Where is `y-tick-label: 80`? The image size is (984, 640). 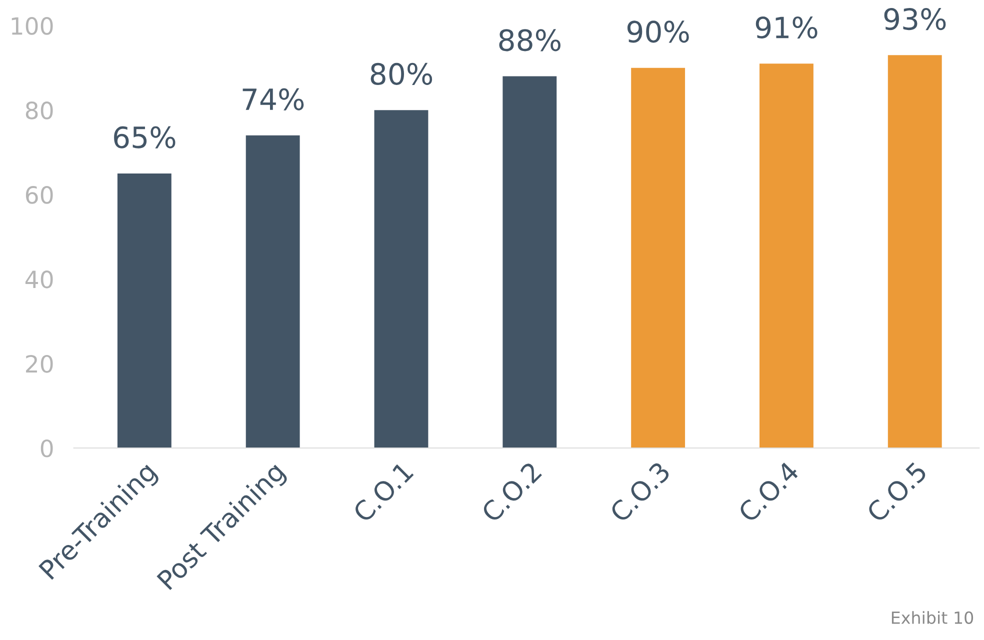 y-tick-label: 80 is located at coordinates (39, 111).